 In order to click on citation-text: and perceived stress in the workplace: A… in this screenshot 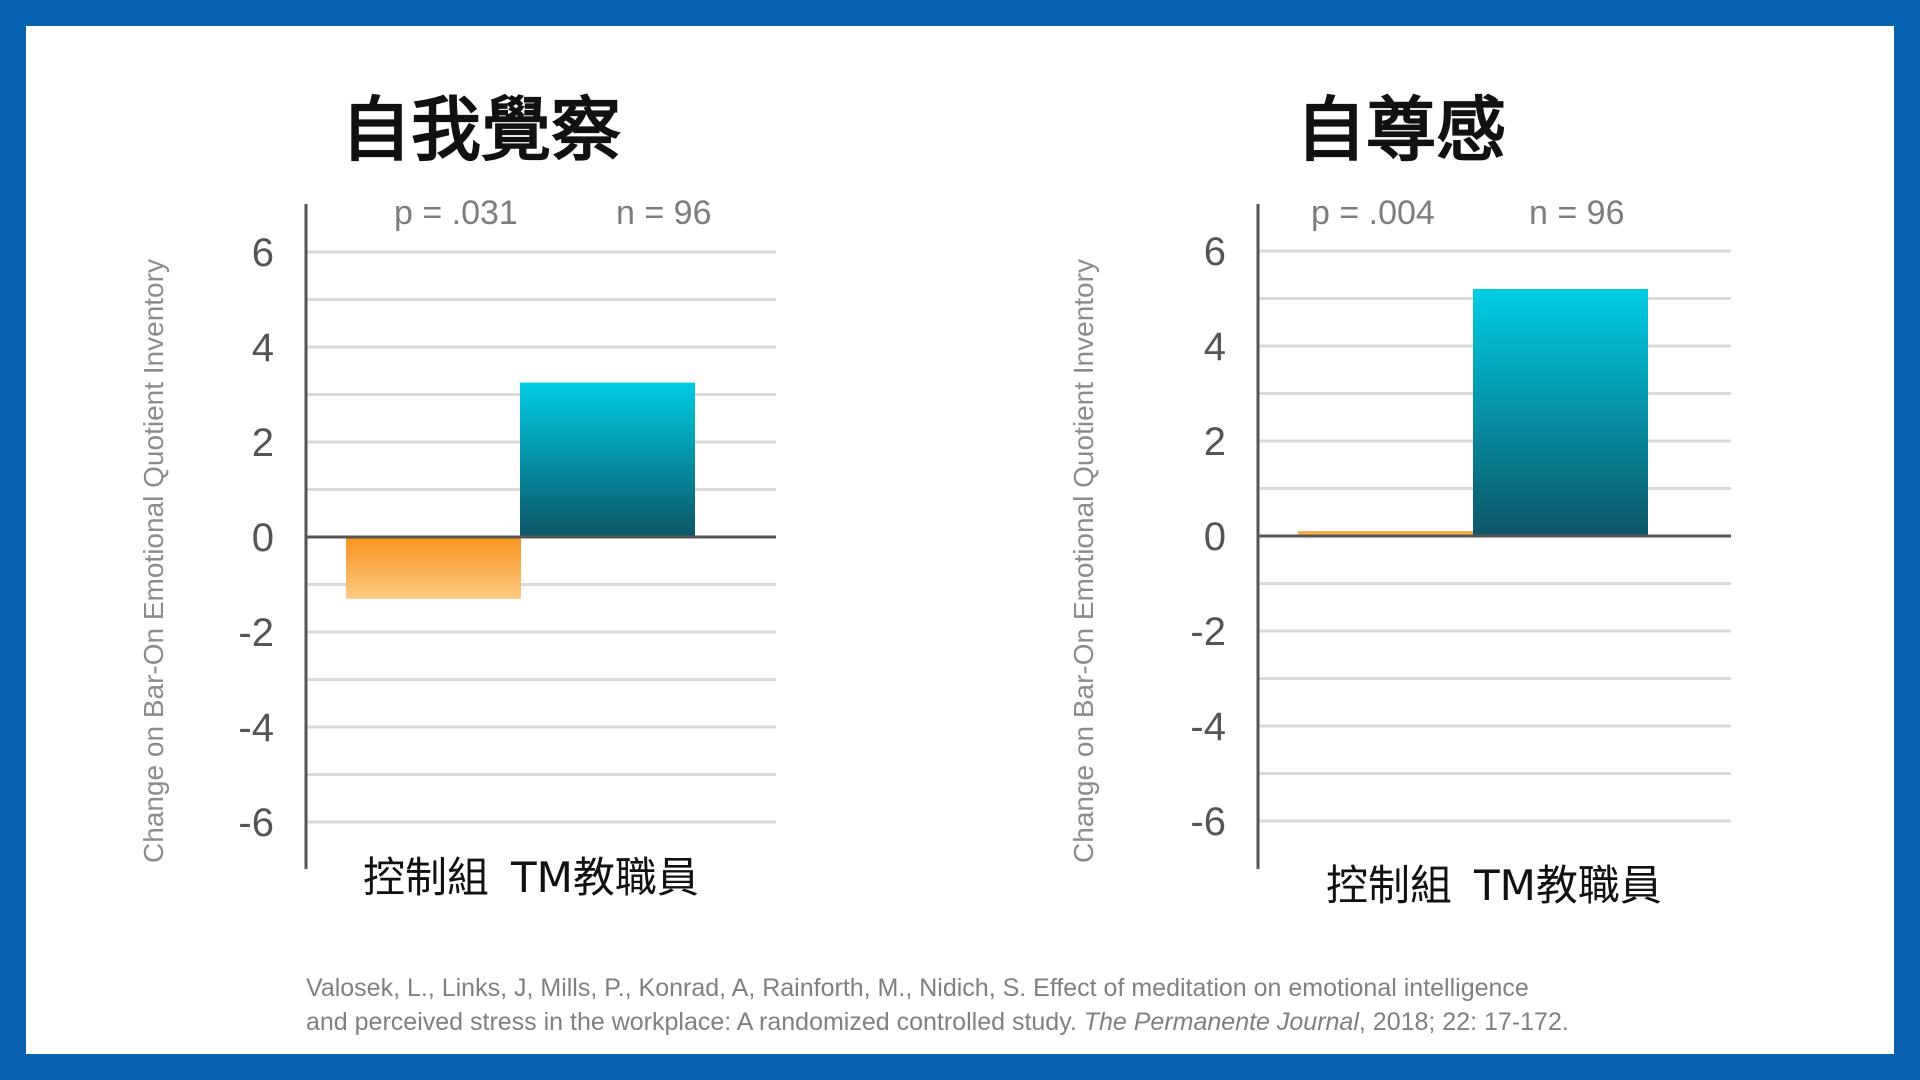, I will do `click(695, 1022)`.